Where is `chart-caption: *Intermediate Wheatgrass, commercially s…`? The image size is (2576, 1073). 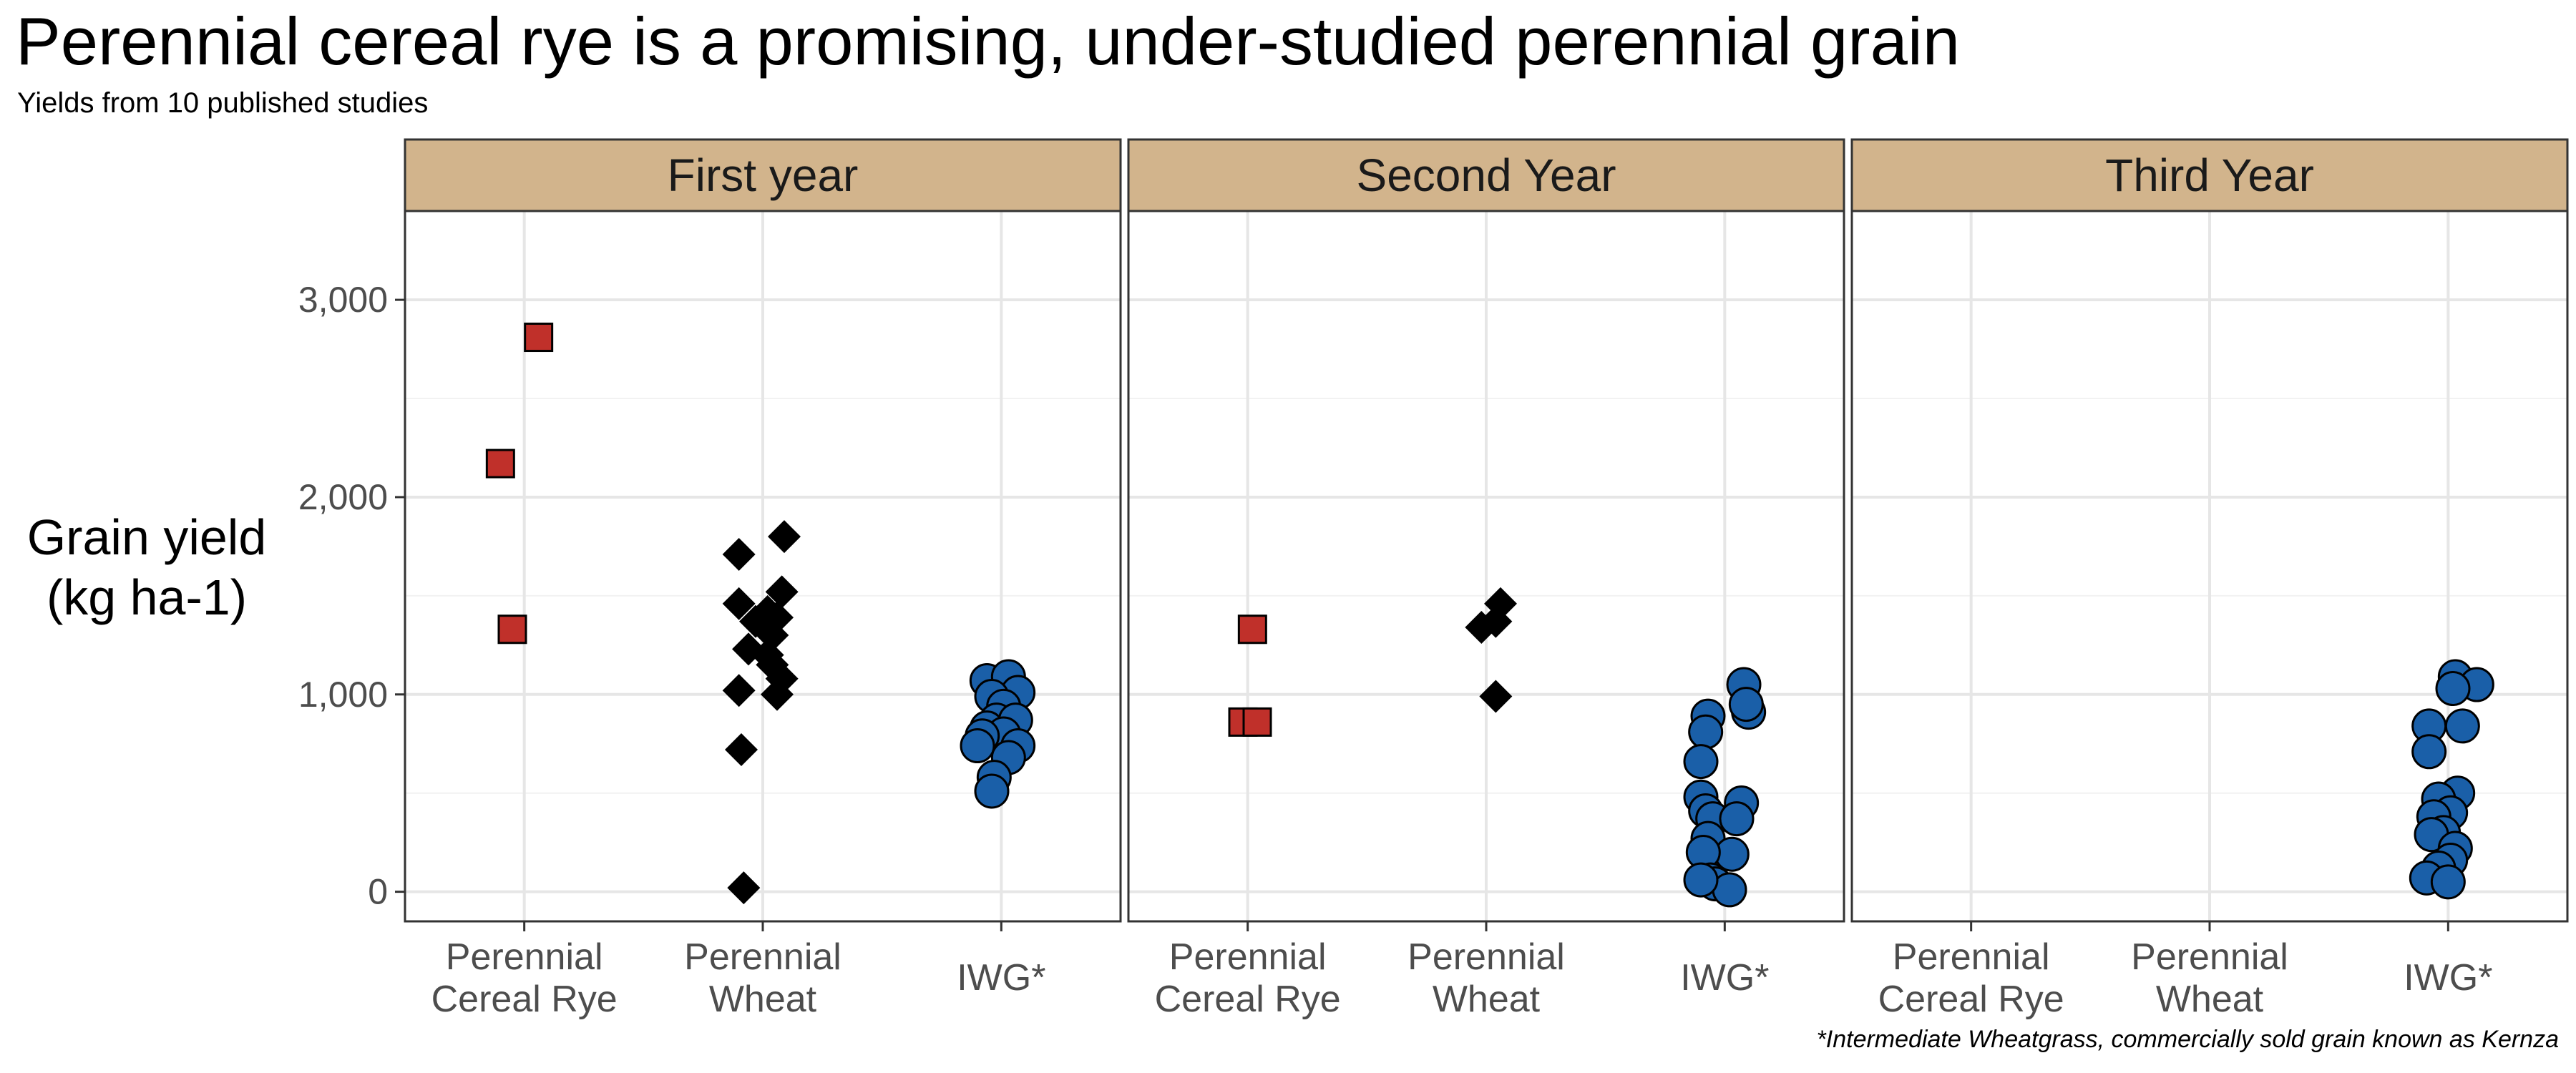
chart-caption: *Intermediate Wheatgrass, commercially s… is located at coordinates (2187, 1039).